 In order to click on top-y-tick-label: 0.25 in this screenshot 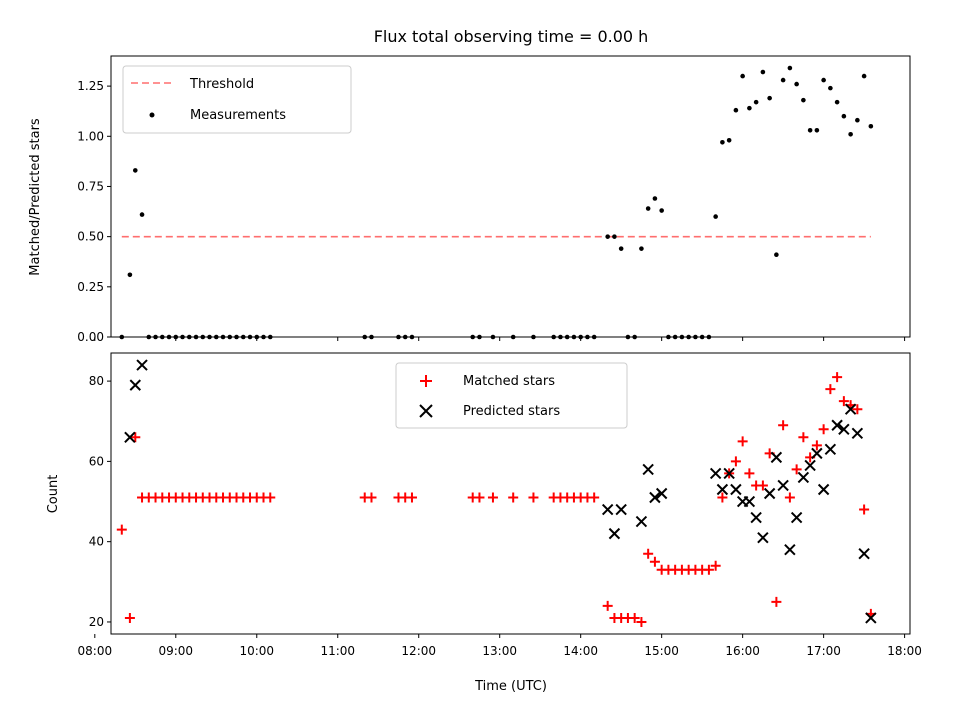, I will do `click(90, 287)`.